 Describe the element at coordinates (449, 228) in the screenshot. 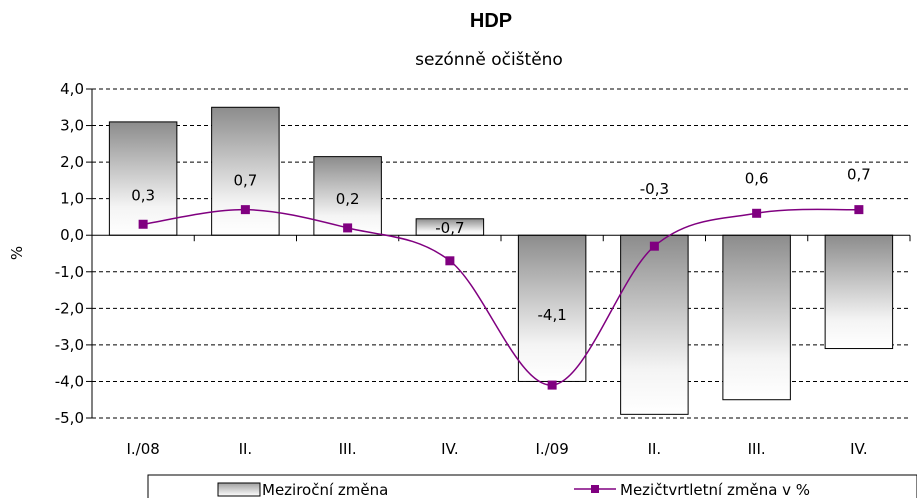

I see `data-label: -0,7` at that location.